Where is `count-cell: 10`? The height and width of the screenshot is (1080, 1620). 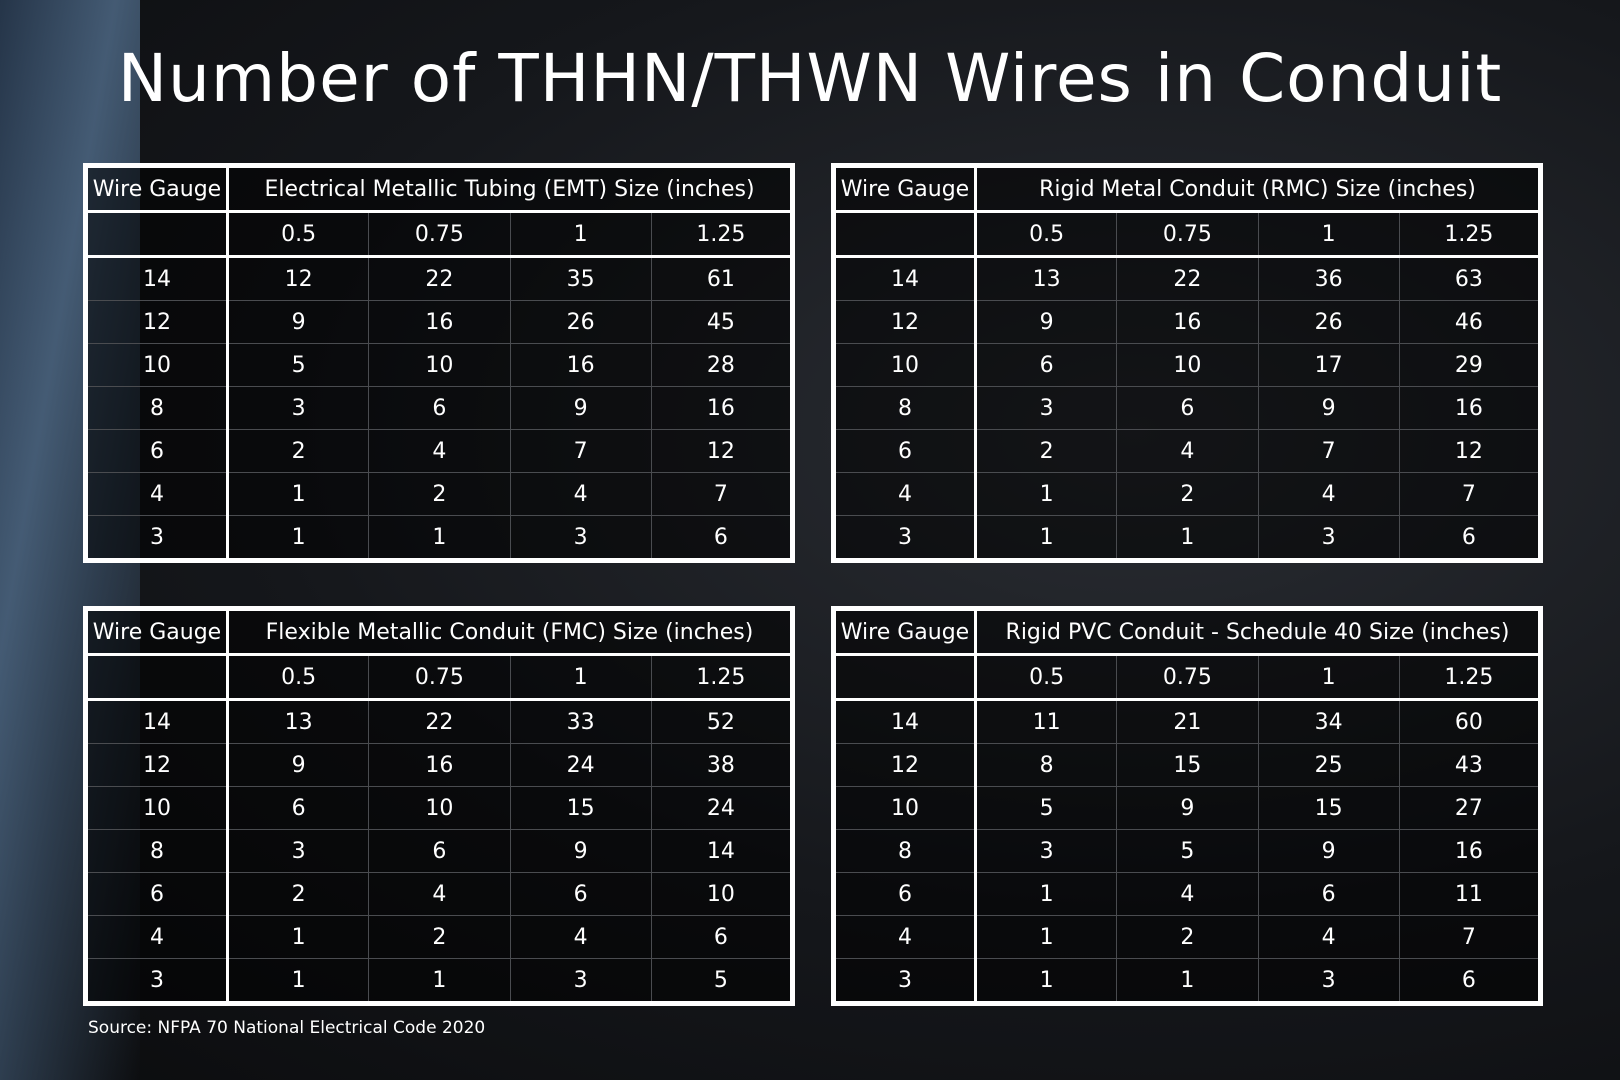 count-cell: 10 is located at coordinates (439, 365).